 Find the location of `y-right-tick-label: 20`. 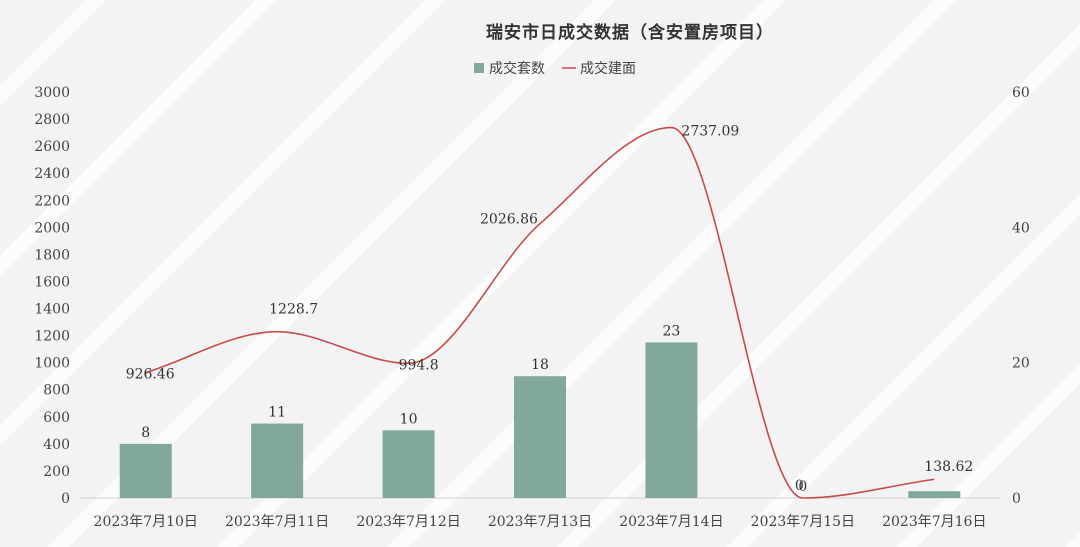

y-right-tick-label: 20 is located at coordinates (1021, 364).